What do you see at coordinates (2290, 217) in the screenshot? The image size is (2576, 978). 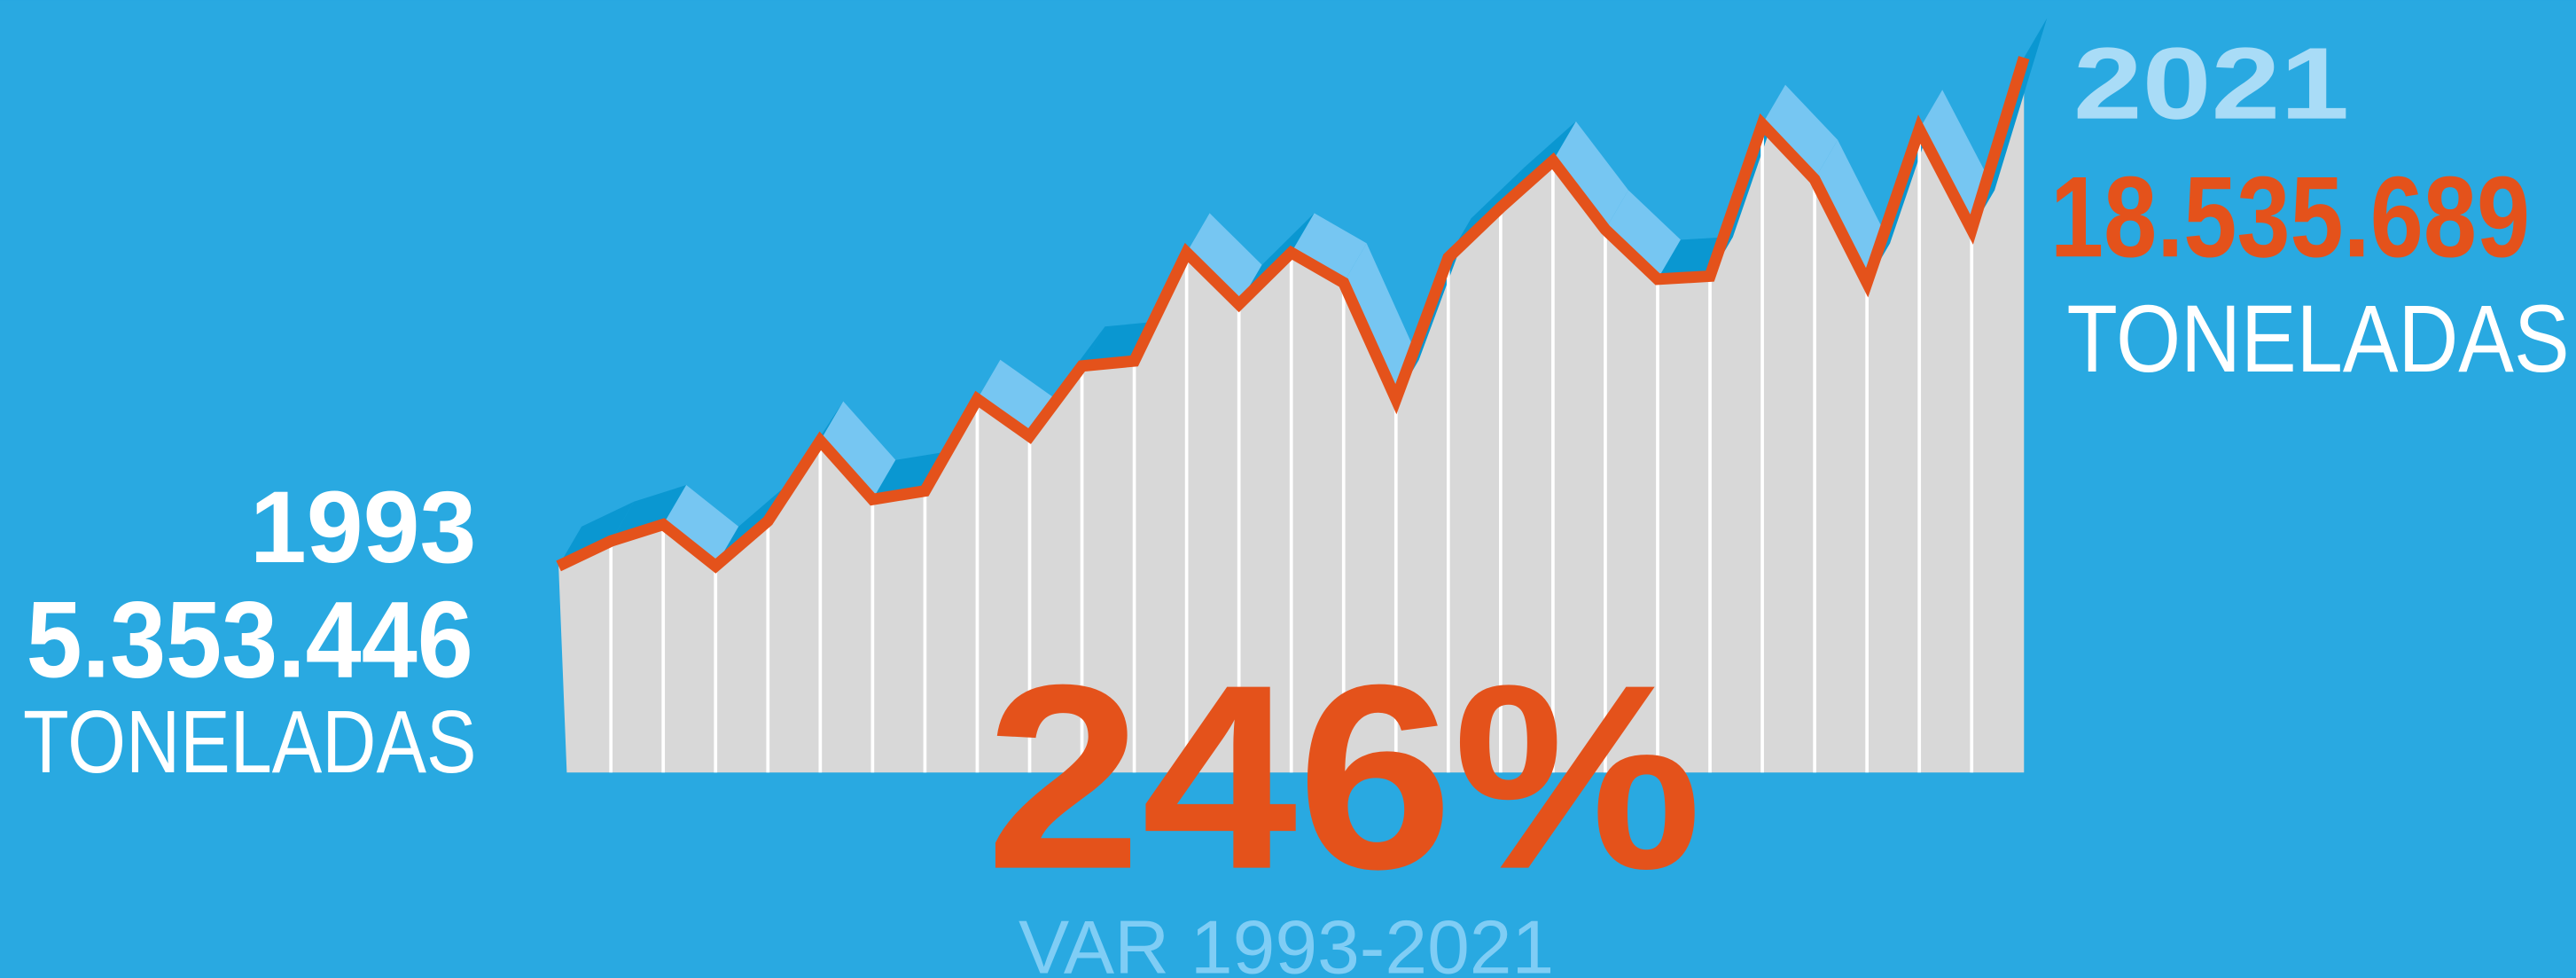 I see `end-value: 18.535.689` at bounding box center [2290, 217].